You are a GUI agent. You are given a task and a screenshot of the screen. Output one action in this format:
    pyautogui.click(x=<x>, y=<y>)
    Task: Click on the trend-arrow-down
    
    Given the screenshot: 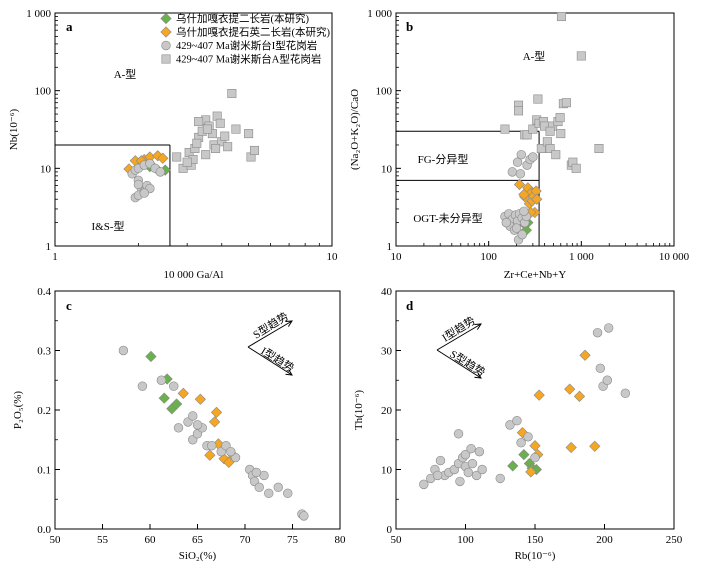 What is the action you would take?
    pyautogui.click(x=269, y=360)
    